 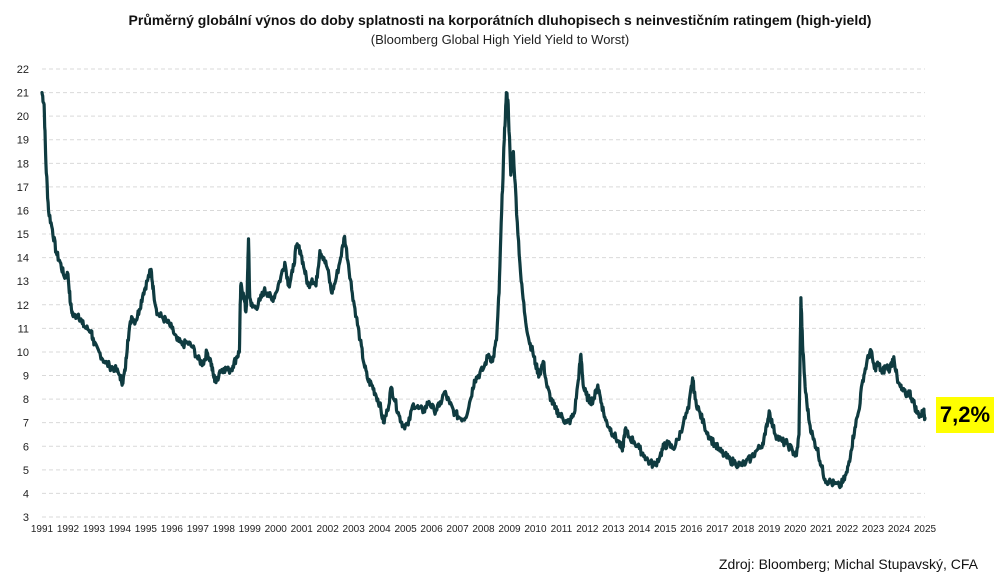 What do you see at coordinates (795, 529) in the screenshot?
I see `x-tick-label: 2020` at bounding box center [795, 529].